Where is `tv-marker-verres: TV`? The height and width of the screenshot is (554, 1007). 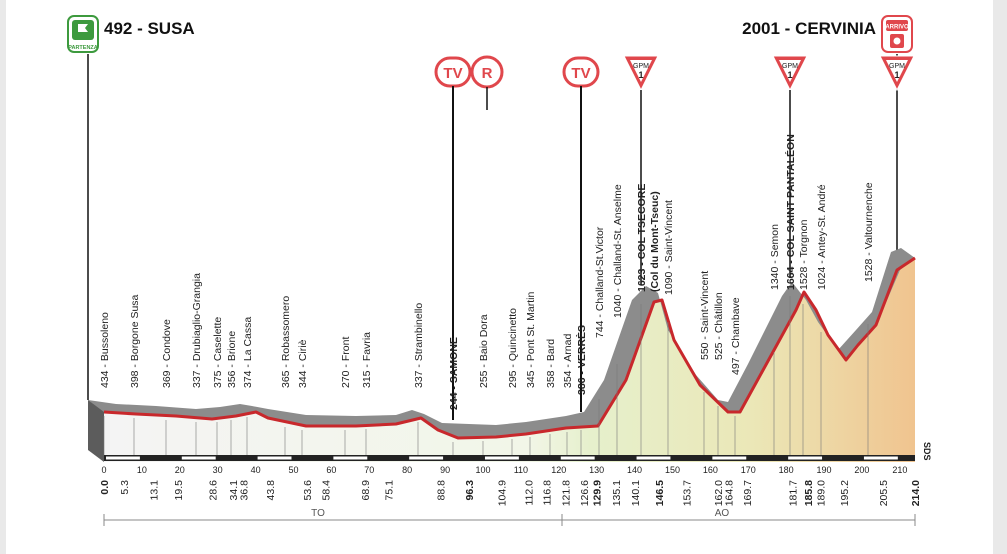
tv-marker-verres: TV is located at coordinates (581, 72).